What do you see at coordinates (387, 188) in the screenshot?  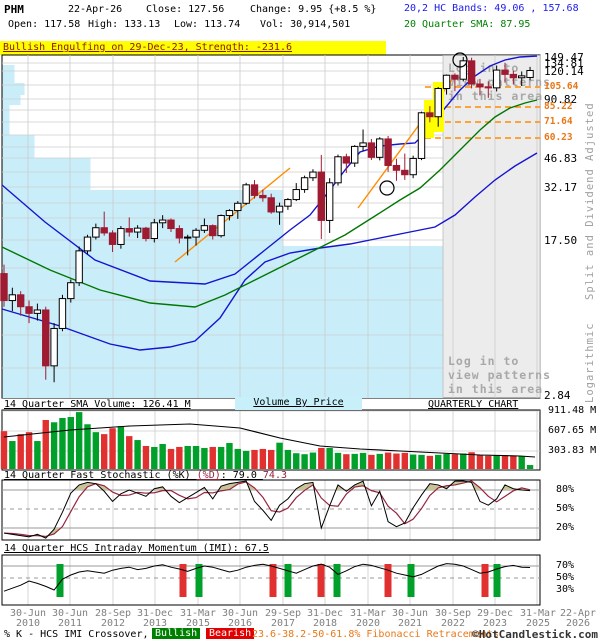 I see `pattern-circle-marker` at bounding box center [387, 188].